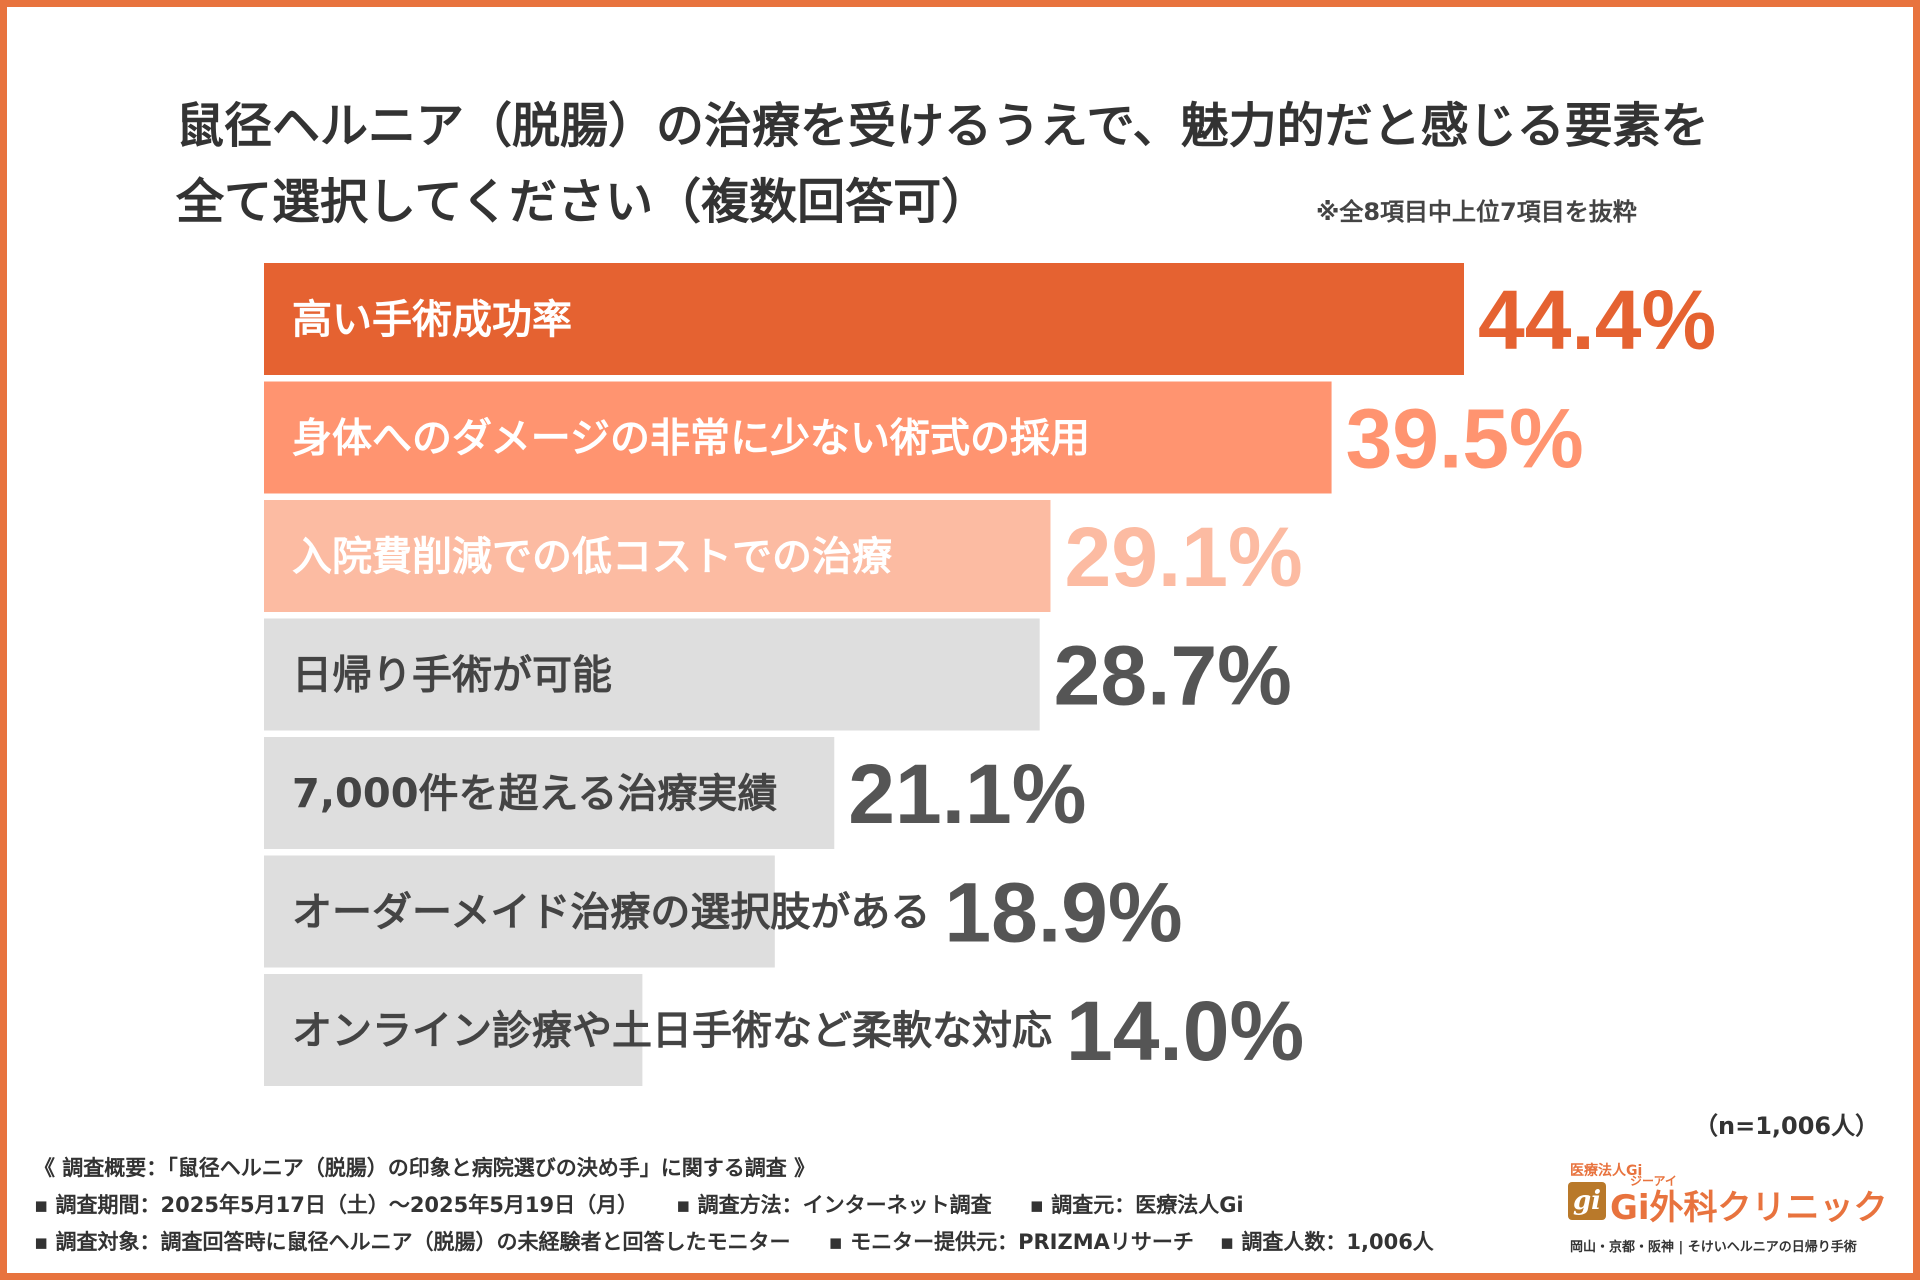 Image resolution: width=1920 pixels, height=1280 pixels. Describe the element at coordinates (1465, 439) in the screenshot. I see `value-label-2: 39.5%` at that location.